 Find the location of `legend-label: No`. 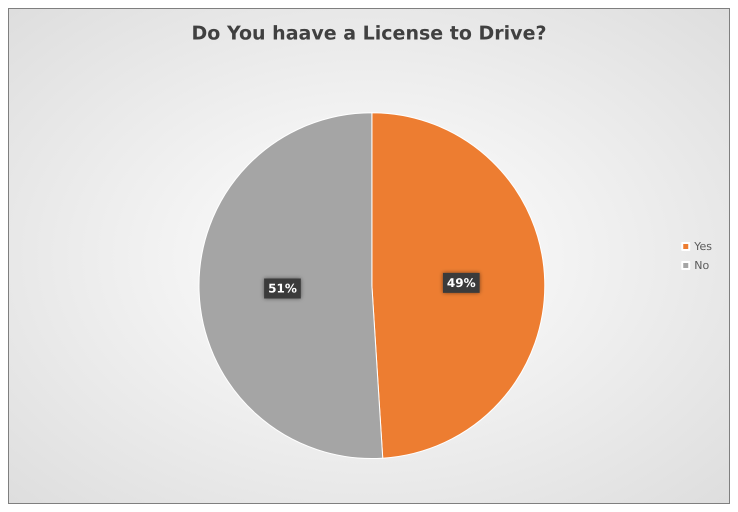

legend-label: No is located at coordinates (702, 265).